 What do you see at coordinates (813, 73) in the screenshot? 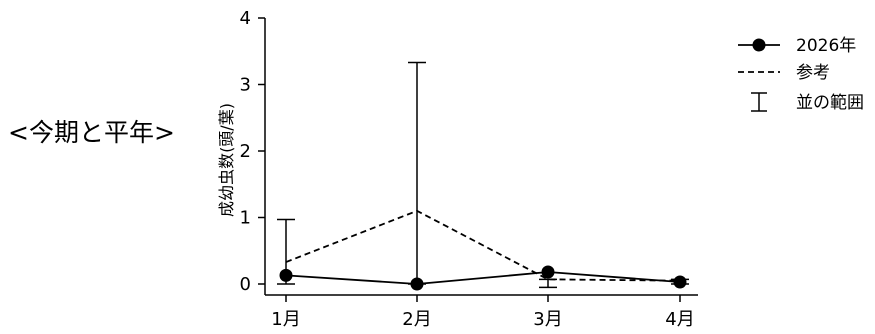
I see `legend-label-reference: 参考` at bounding box center [813, 73].